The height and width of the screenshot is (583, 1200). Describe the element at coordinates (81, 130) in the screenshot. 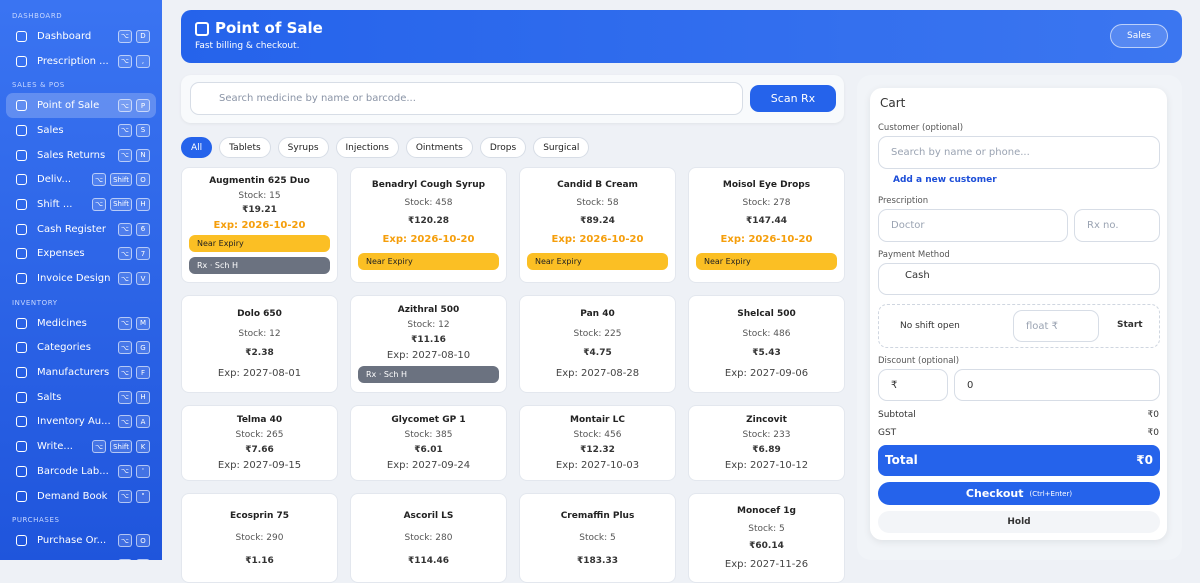

I see `nav-item: Sales⌥S` at that location.